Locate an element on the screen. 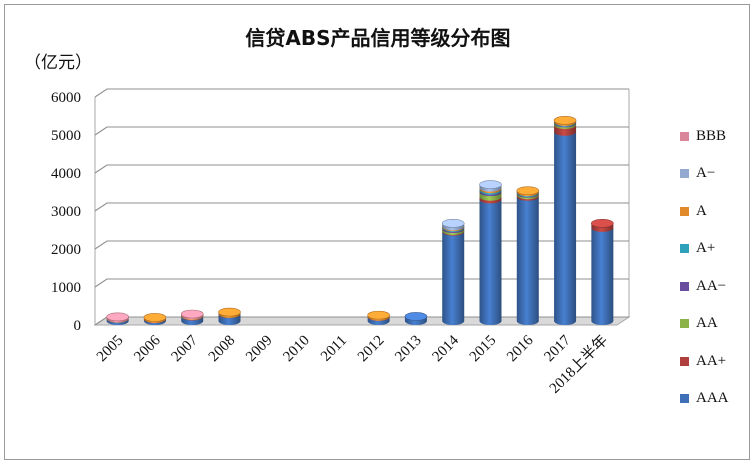 The image size is (756, 466). bar-segment-A-2008 is located at coordinates (229, 312).